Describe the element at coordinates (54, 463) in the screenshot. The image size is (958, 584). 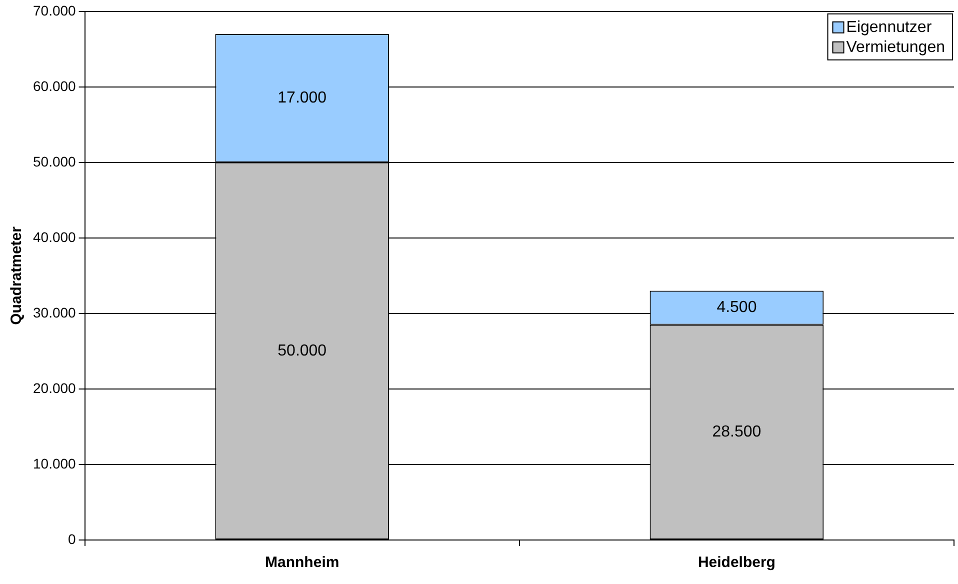
I see `y-tick-label: 10.000` at that location.